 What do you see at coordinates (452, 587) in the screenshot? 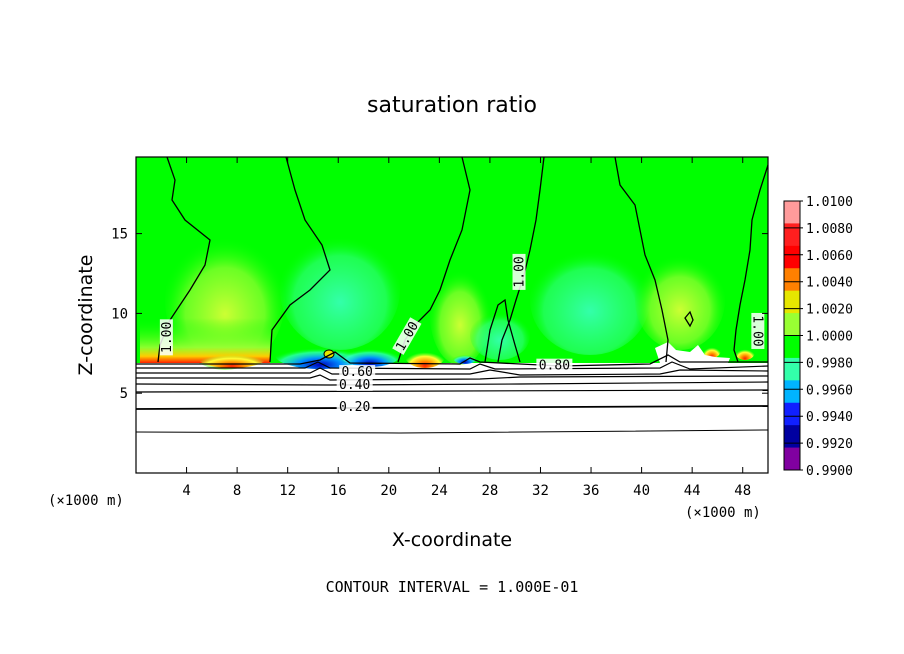
I see `contour-interval-note: CONTOUR INTERVAL = 1.000E-01` at bounding box center [452, 587].